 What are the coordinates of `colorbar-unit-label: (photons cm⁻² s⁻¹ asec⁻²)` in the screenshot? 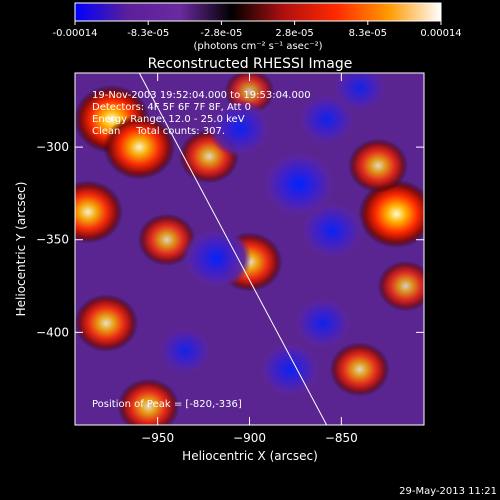 It's located at (257, 46).